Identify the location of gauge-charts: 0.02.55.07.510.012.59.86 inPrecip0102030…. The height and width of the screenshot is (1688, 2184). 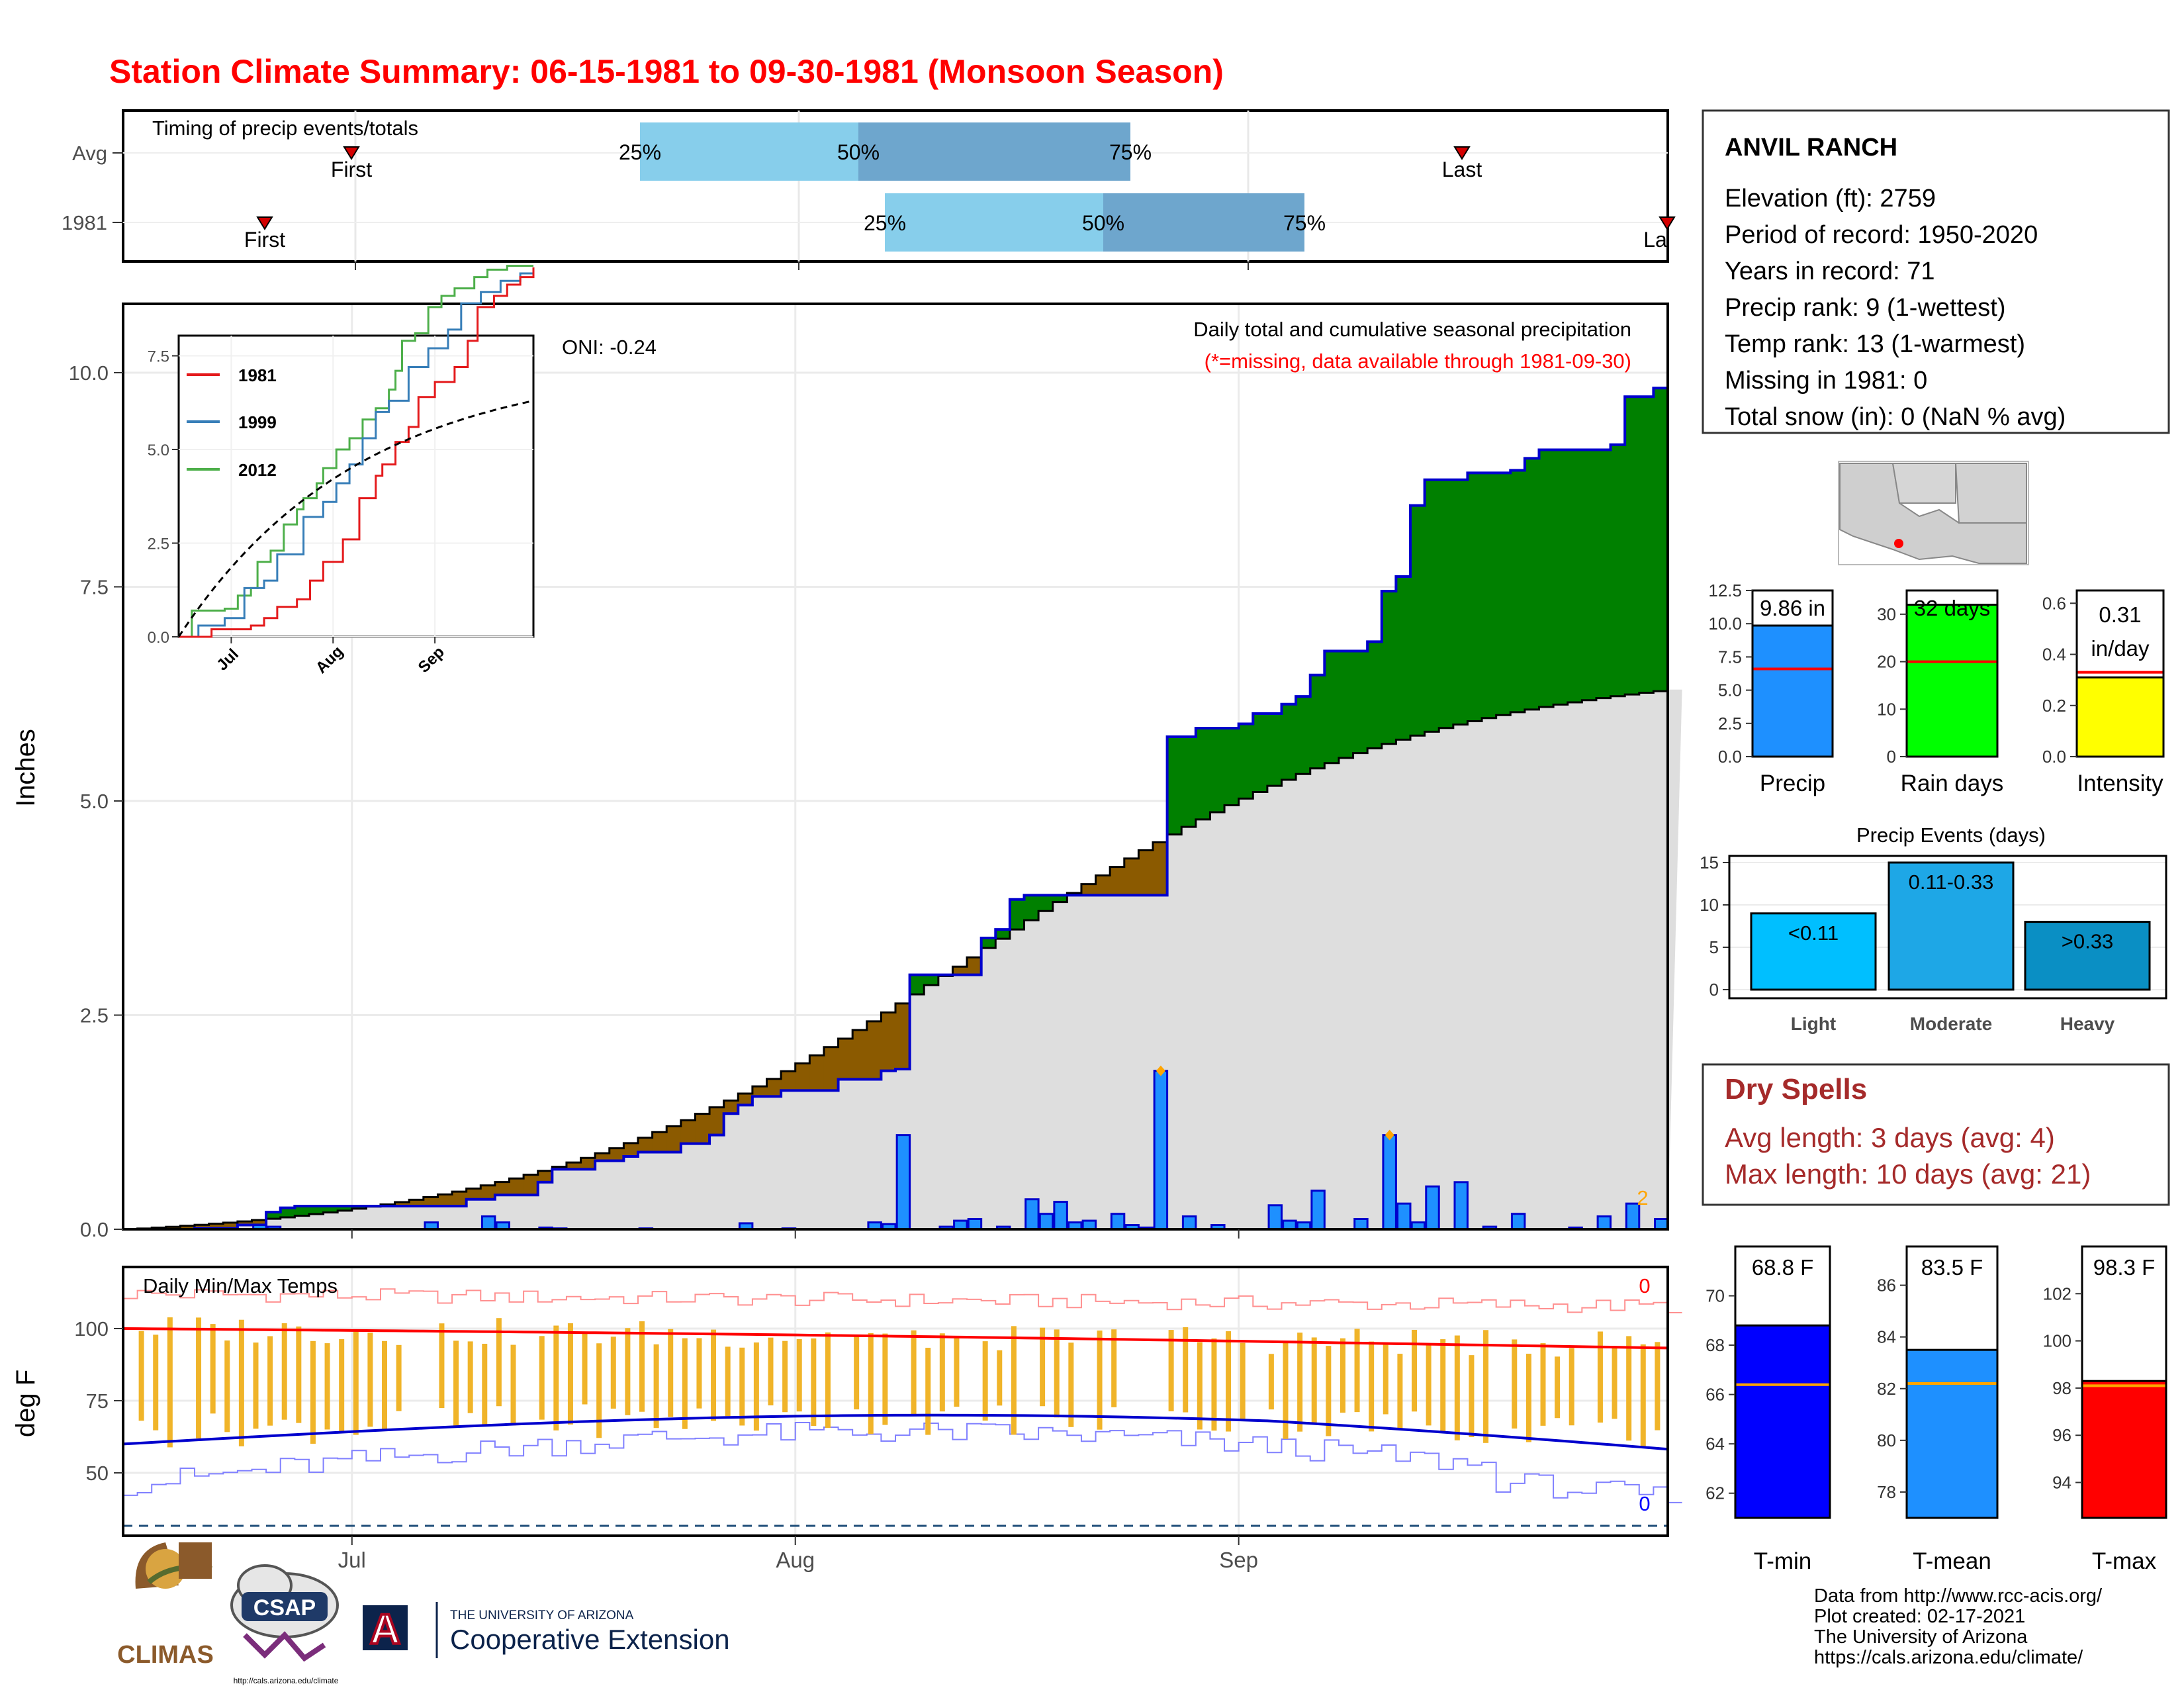
(1937, 1077).